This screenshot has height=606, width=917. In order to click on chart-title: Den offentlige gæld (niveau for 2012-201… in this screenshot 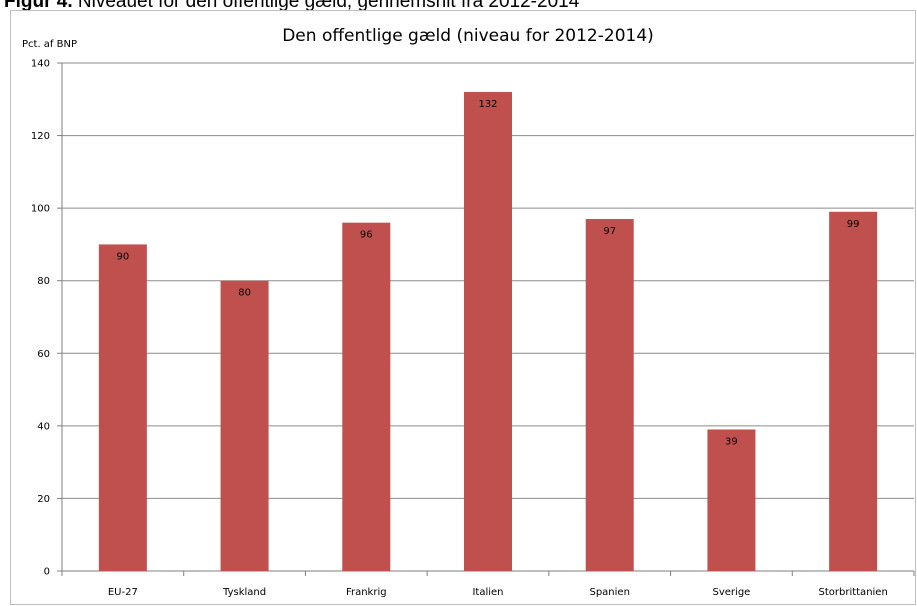, I will do `click(468, 36)`.